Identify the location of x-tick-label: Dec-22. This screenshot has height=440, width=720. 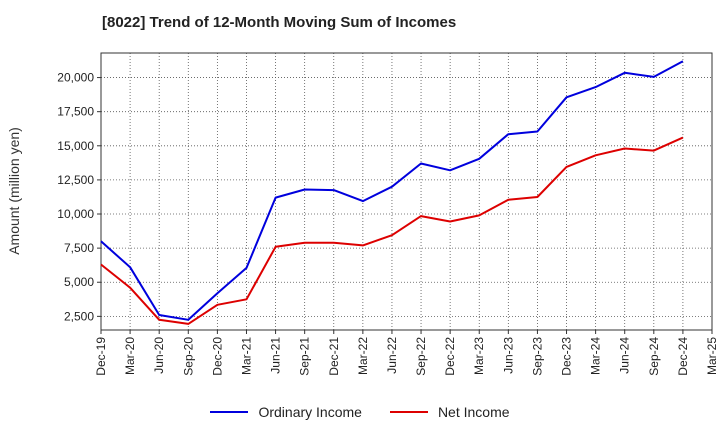
(450, 356).